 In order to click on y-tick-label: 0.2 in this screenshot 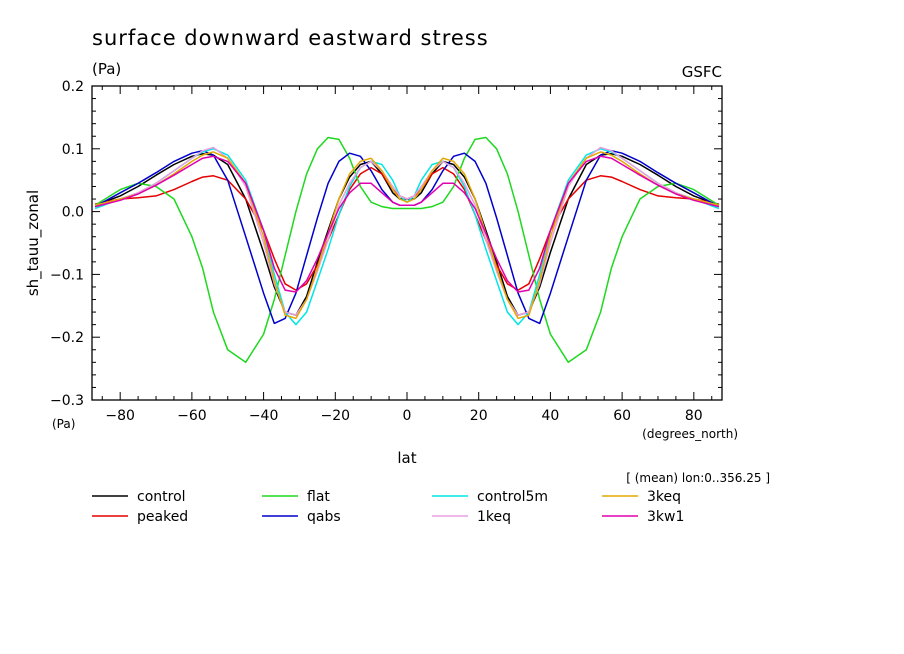, I will do `click(73, 87)`.